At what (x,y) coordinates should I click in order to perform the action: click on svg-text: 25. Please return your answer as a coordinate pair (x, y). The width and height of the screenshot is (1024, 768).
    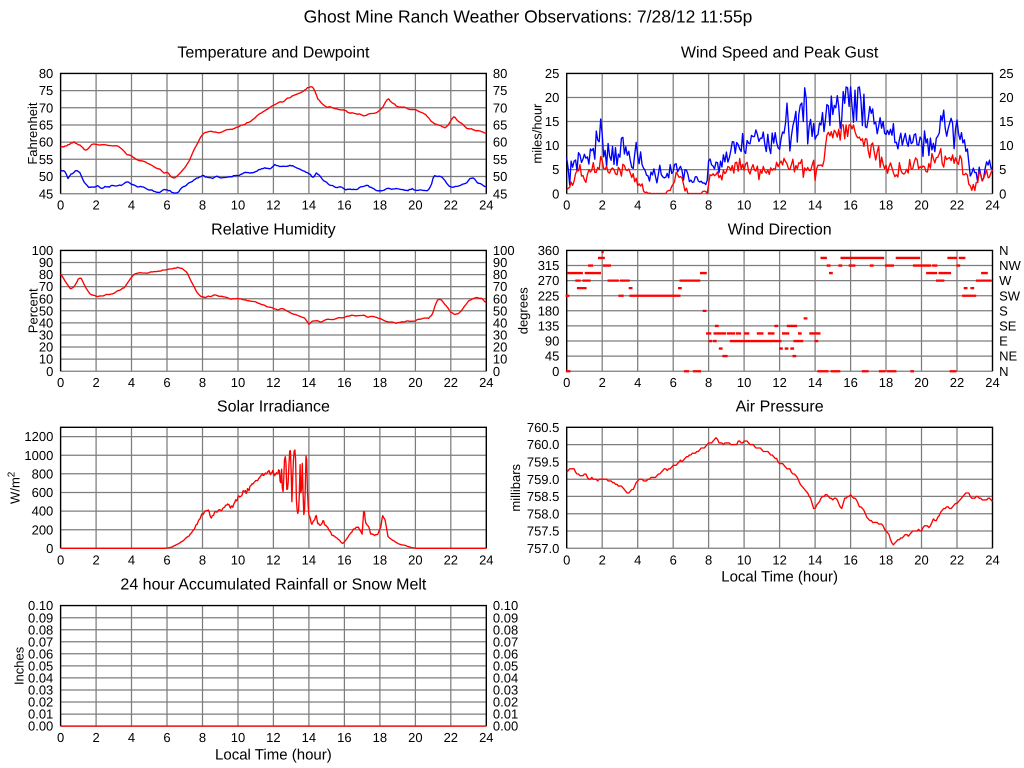
    Looking at the image, I should click on (552, 73).